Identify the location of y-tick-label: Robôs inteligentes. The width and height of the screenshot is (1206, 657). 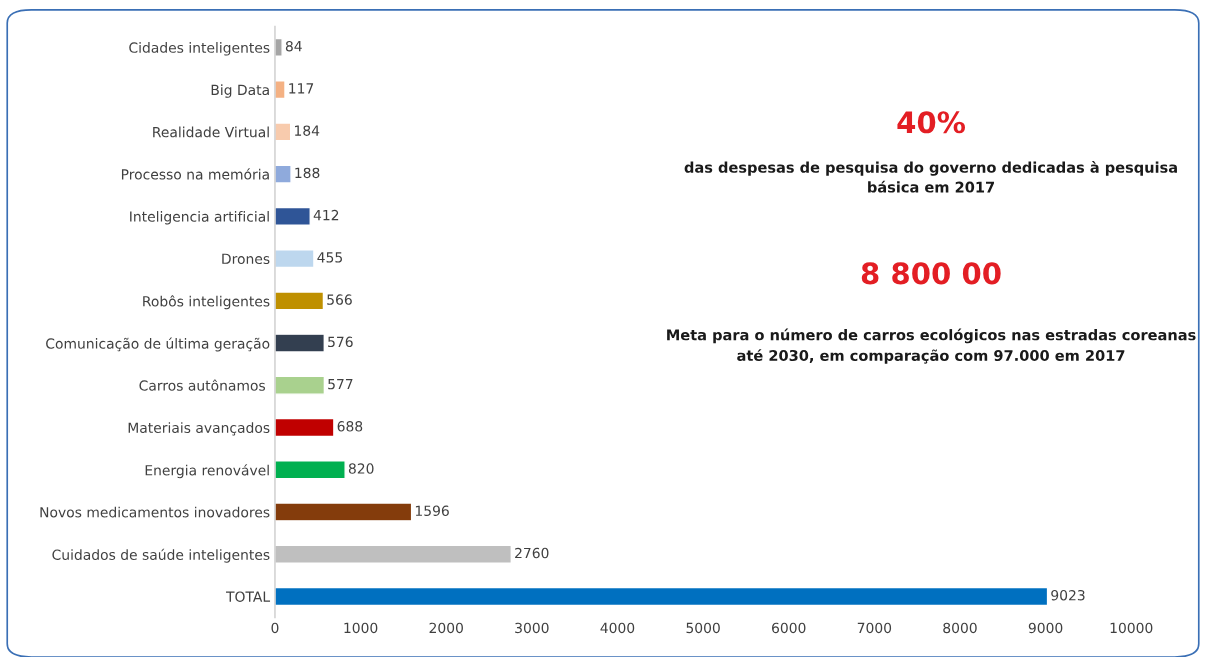
(206, 302).